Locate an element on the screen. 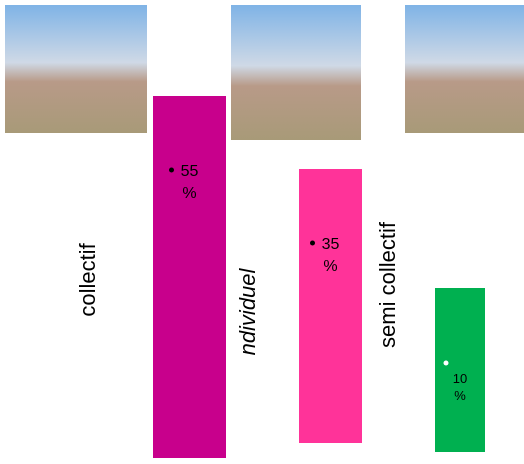 This screenshot has width=524, height=464. category-label: ndividuel is located at coordinates (247, 311).